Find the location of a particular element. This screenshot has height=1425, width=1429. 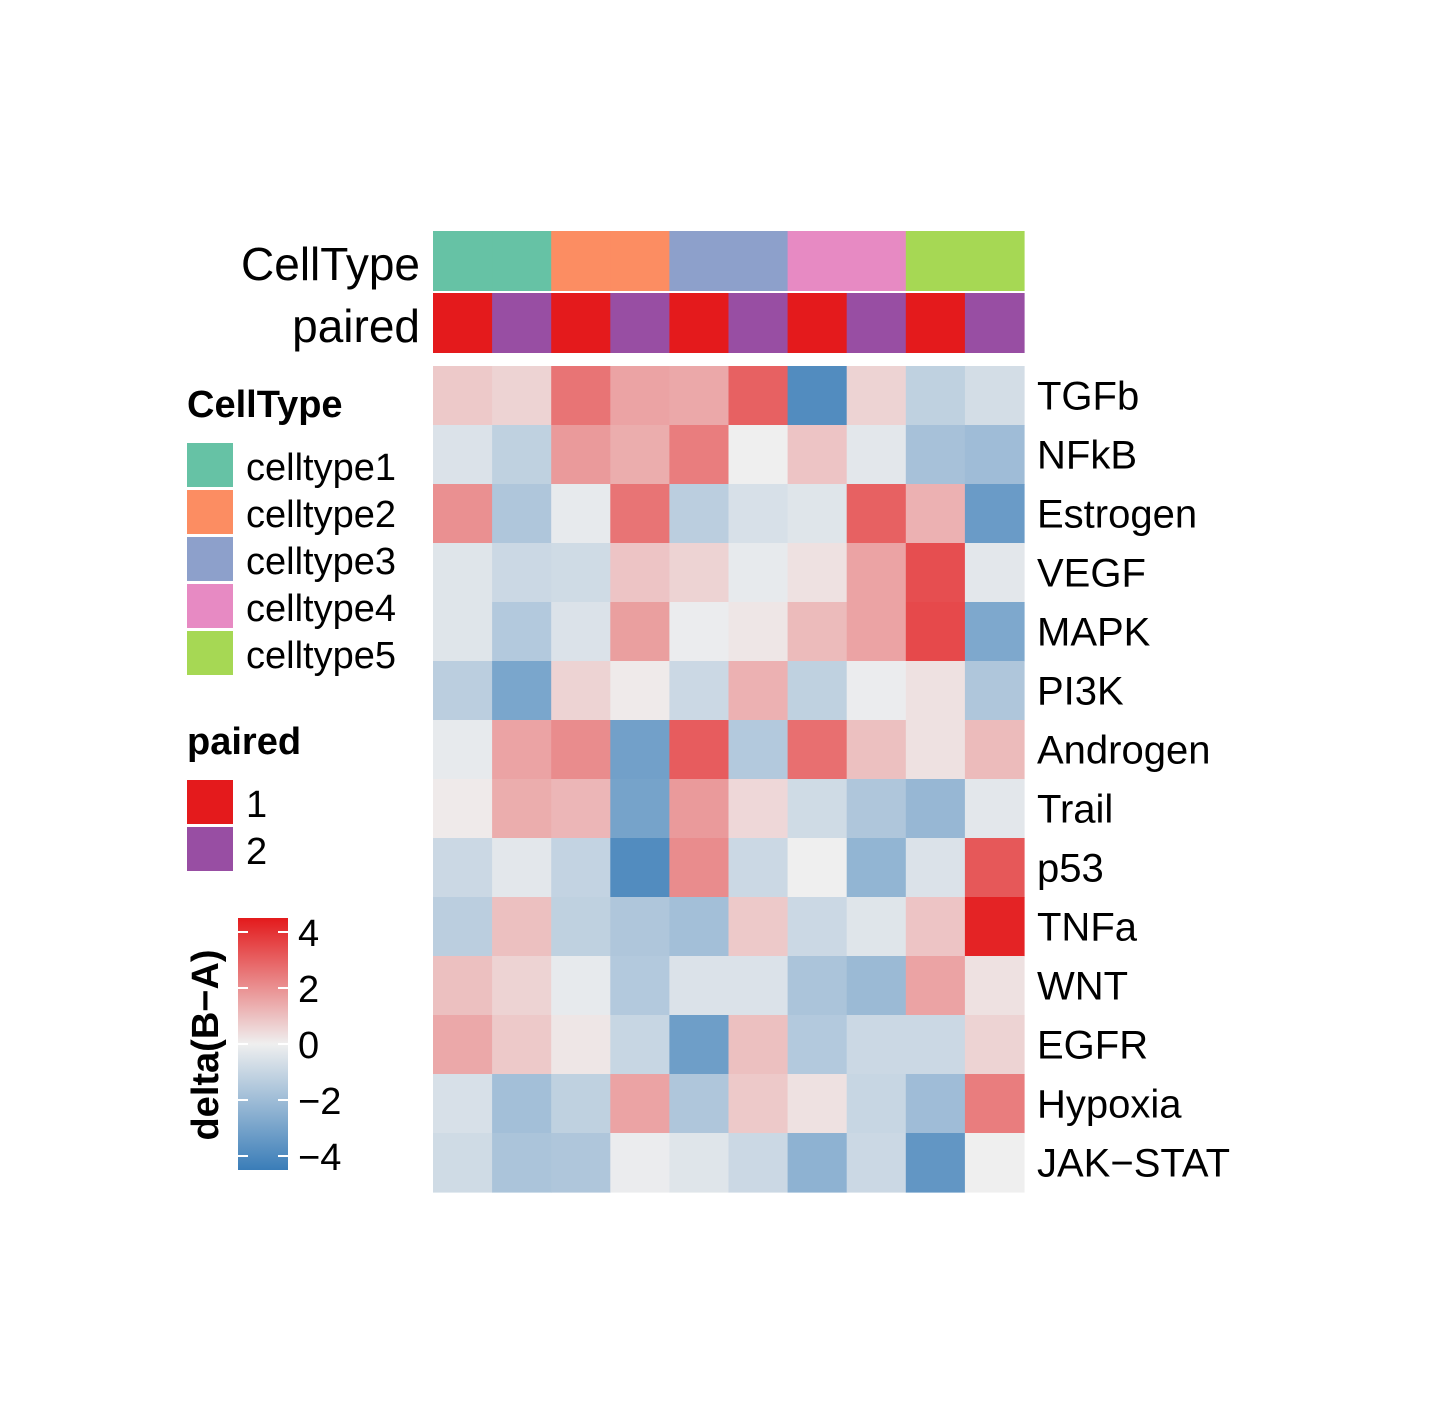

paired-annotation-row is located at coordinates (729, 323).